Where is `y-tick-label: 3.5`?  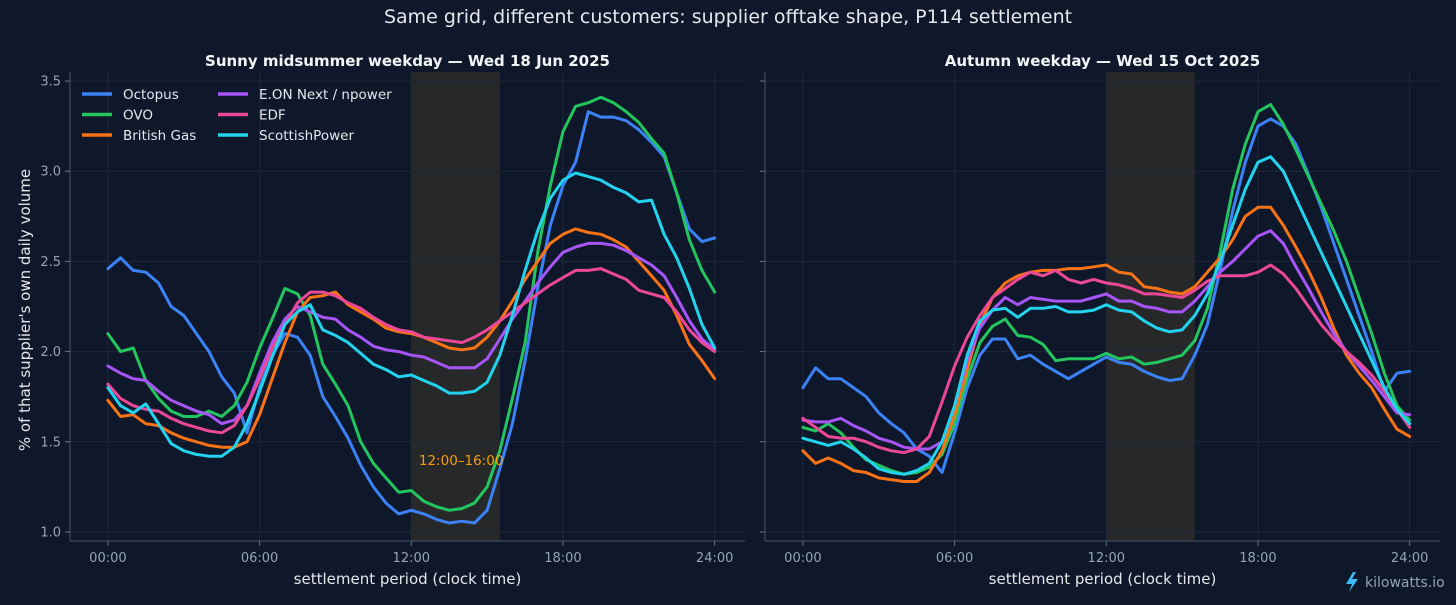
y-tick-label: 3.5 is located at coordinates (50, 82).